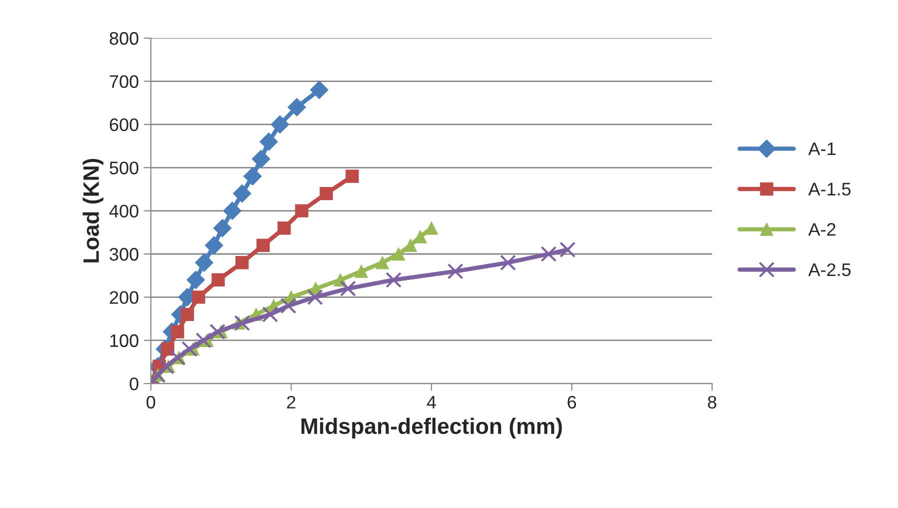  Describe the element at coordinates (124, 341) in the screenshot. I see `y-tick-label: 100` at that location.